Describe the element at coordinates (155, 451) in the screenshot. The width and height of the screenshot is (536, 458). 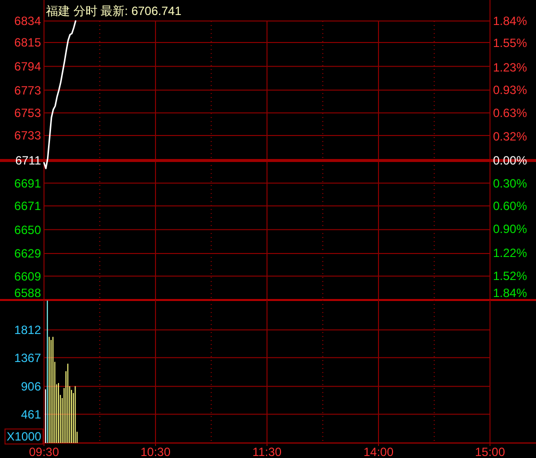
I see `x-tick-label: 10:30` at that location.